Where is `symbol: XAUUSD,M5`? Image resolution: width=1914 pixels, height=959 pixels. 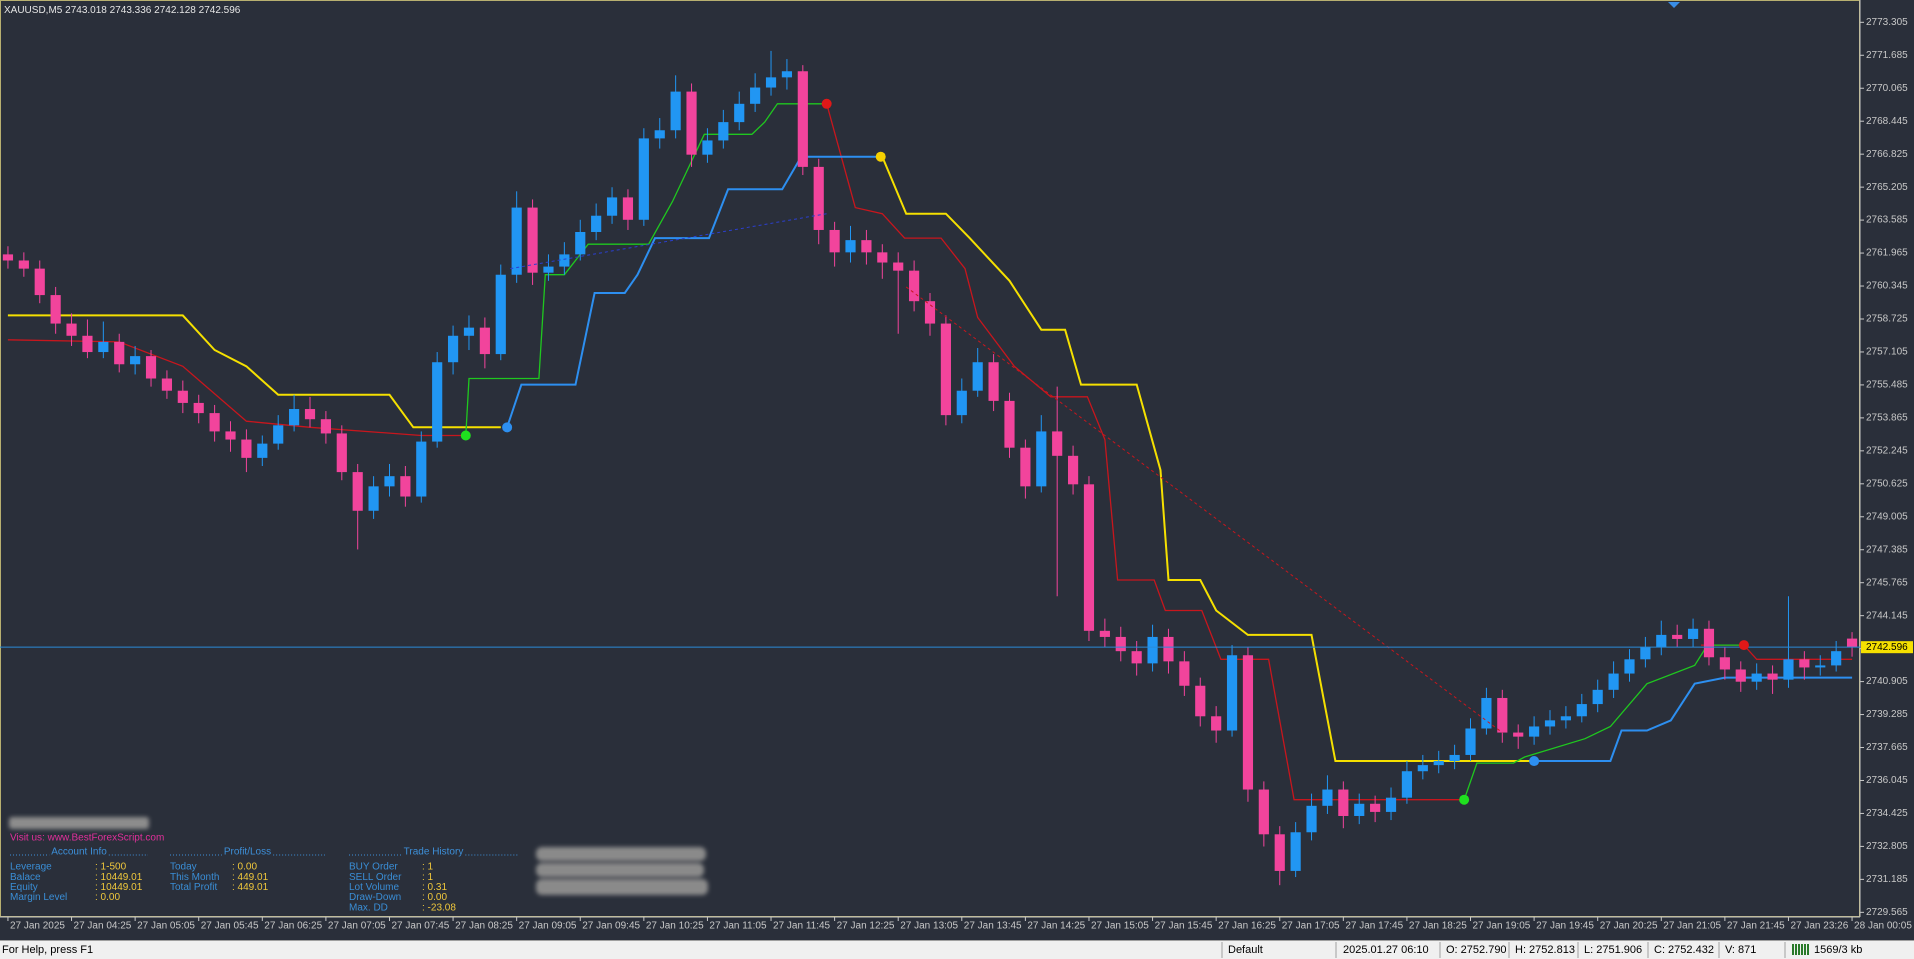 symbol: XAUUSD,M5 is located at coordinates (33, 10).